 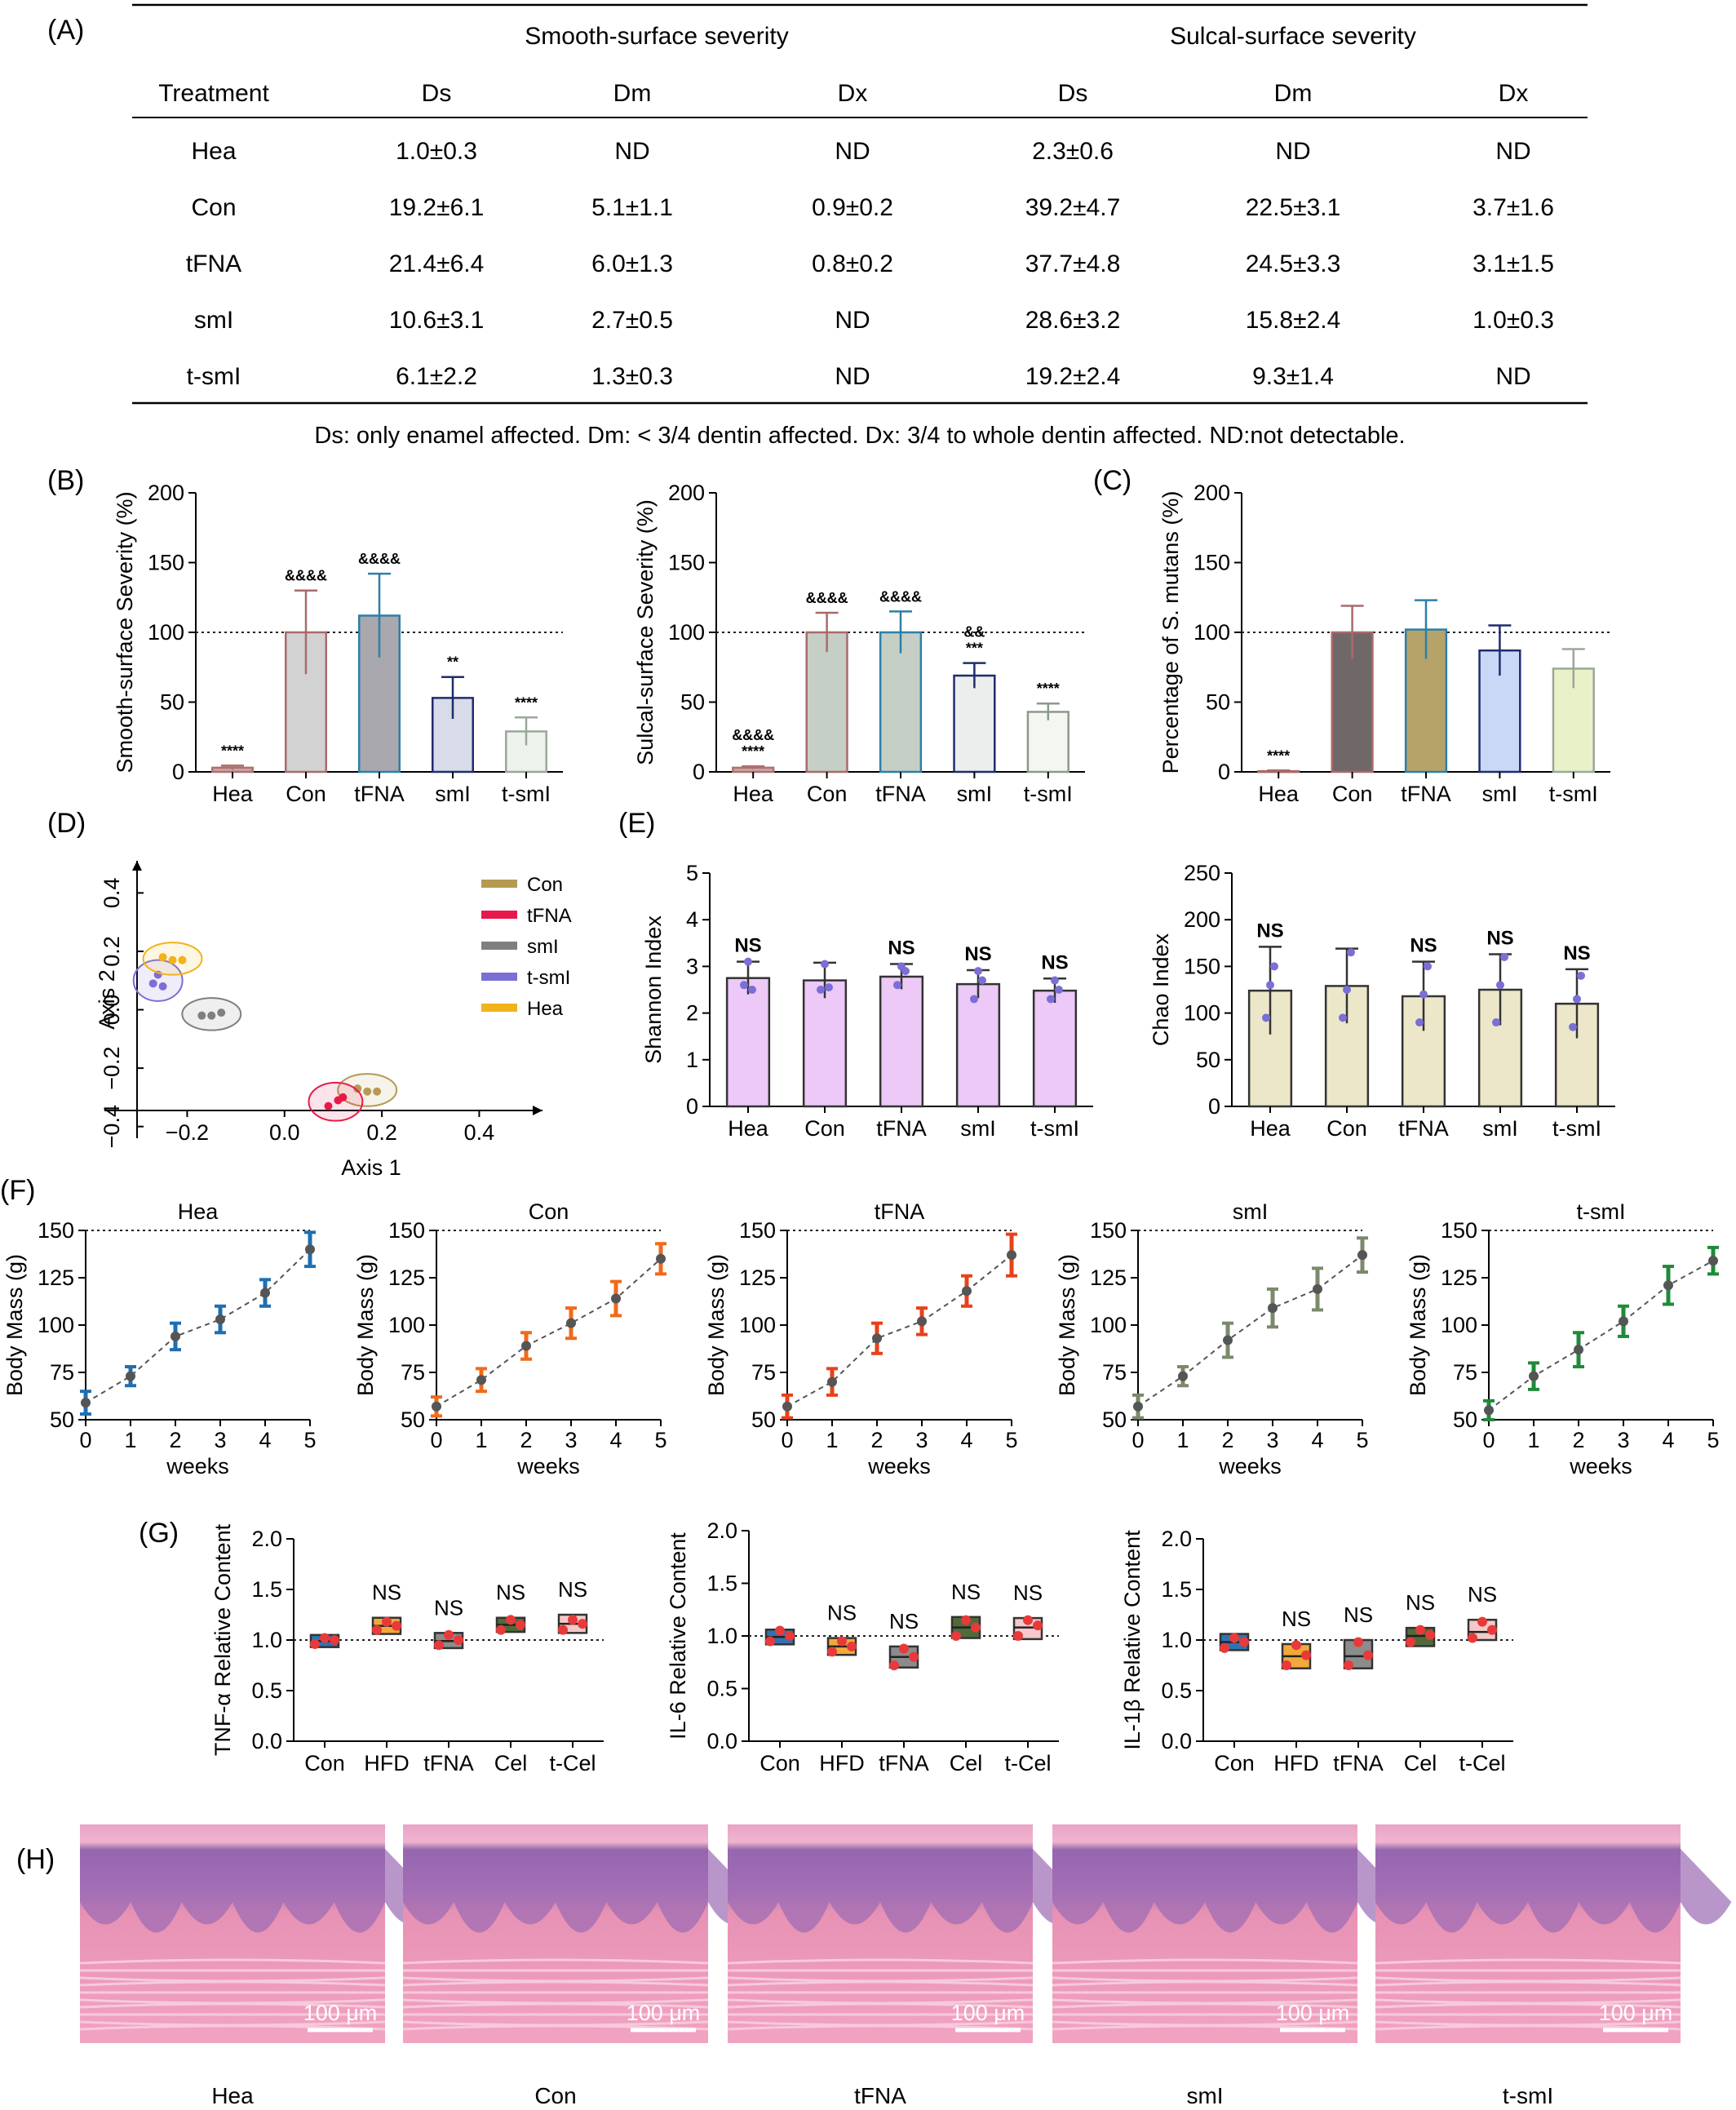 I want to click on x-tick-label: 1, so click(x=832, y=1440).